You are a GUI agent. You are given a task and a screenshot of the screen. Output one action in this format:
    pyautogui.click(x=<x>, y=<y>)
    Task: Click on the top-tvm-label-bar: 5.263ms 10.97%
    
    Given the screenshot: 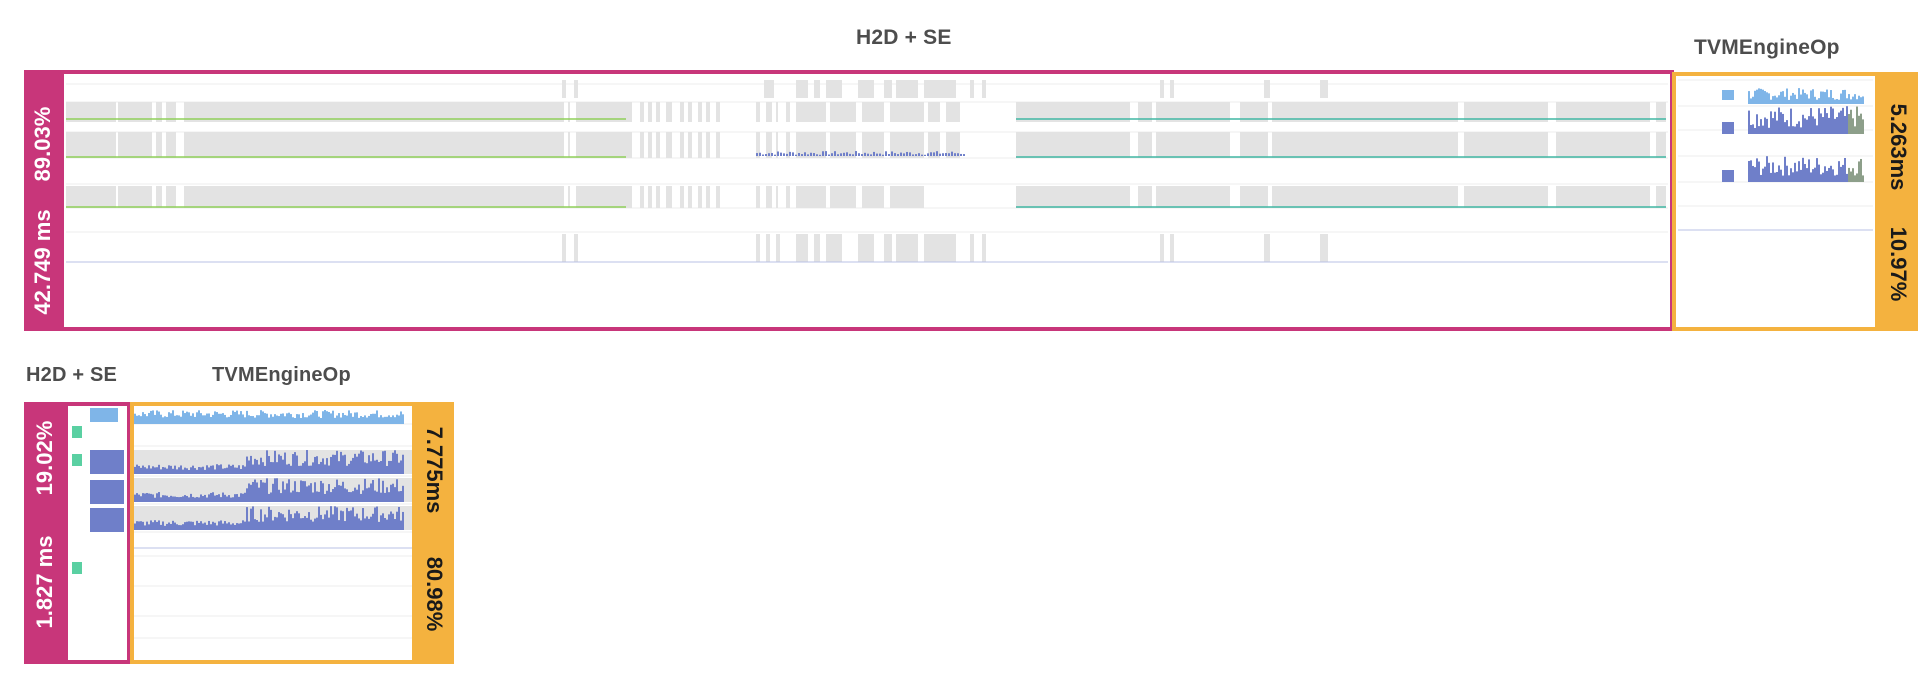 What is the action you would take?
    pyautogui.click(x=1898, y=201)
    